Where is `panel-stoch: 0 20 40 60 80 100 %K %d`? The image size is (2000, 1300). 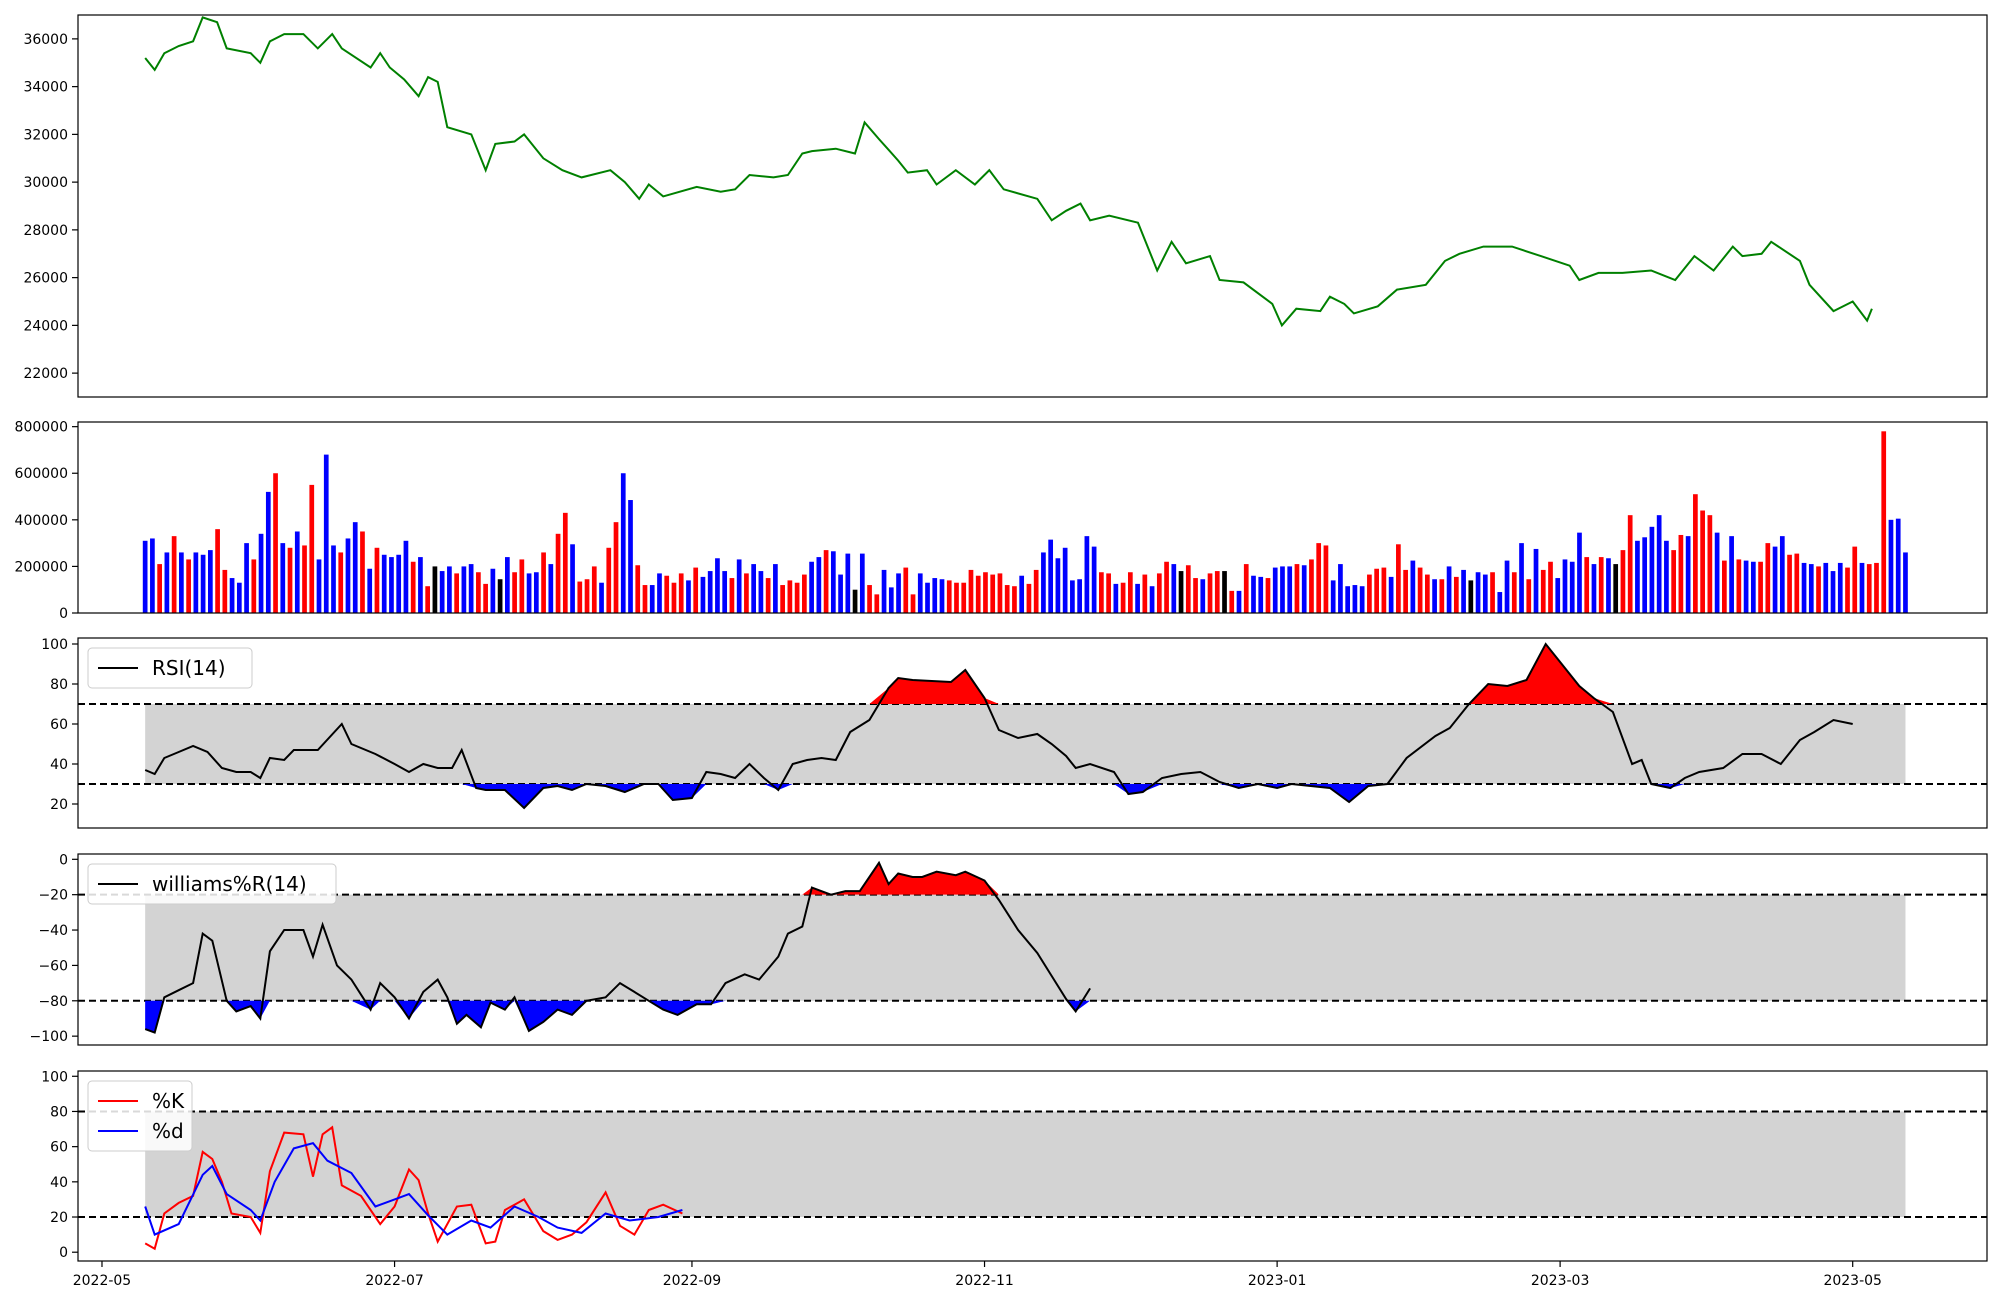 panel-stoch: 0 20 40 60 80 100 %K %d is located at coordinates (1014, 1165).